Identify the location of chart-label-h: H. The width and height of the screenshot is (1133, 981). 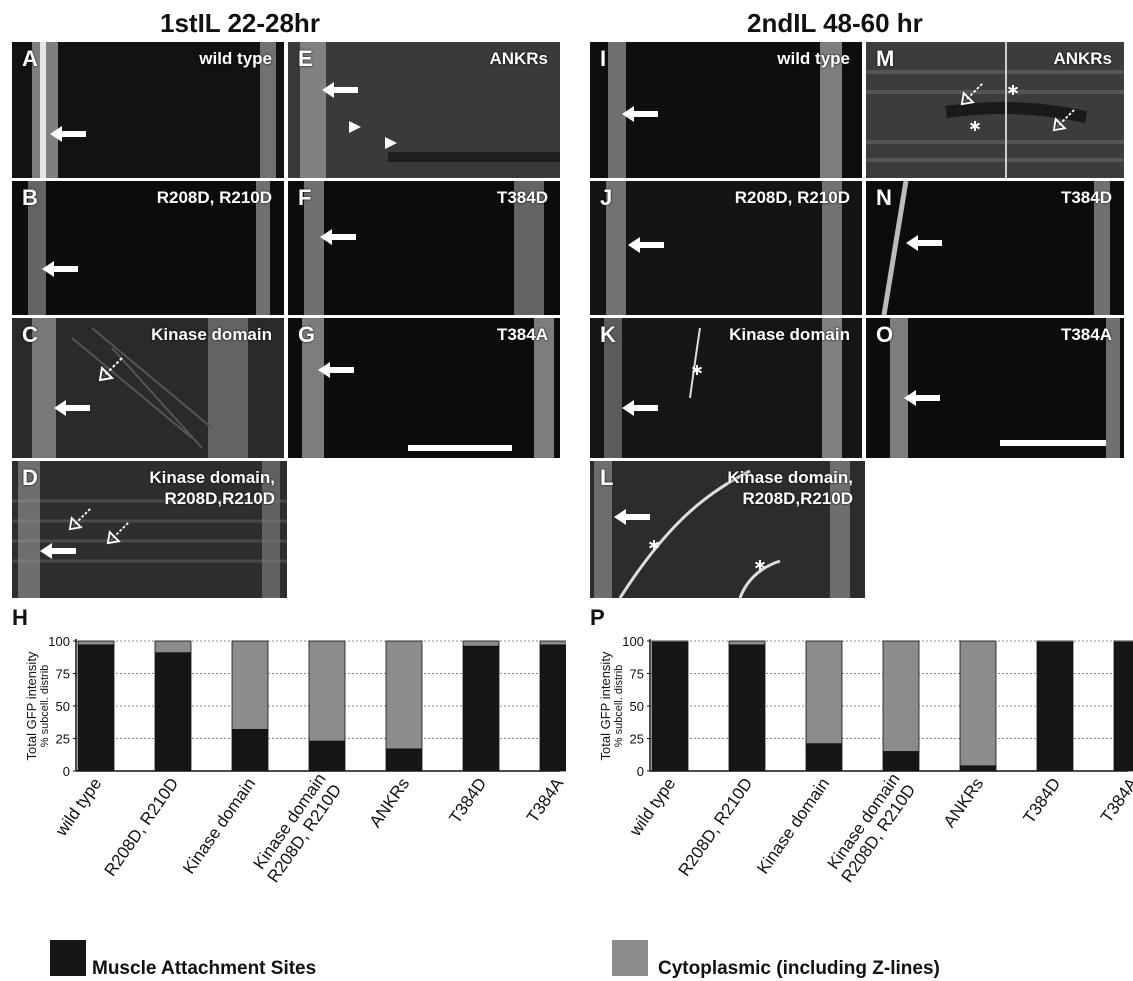
(20, 617).